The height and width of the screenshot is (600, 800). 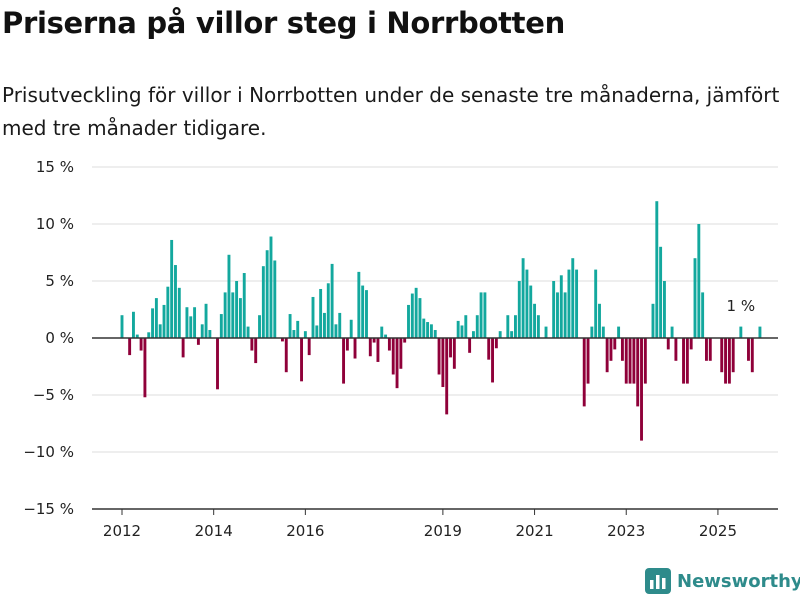 I want to click on x-axis-tick-labels: 2012 2014 2016 2019 2021 2023 2025, so click(x=420, y=524).